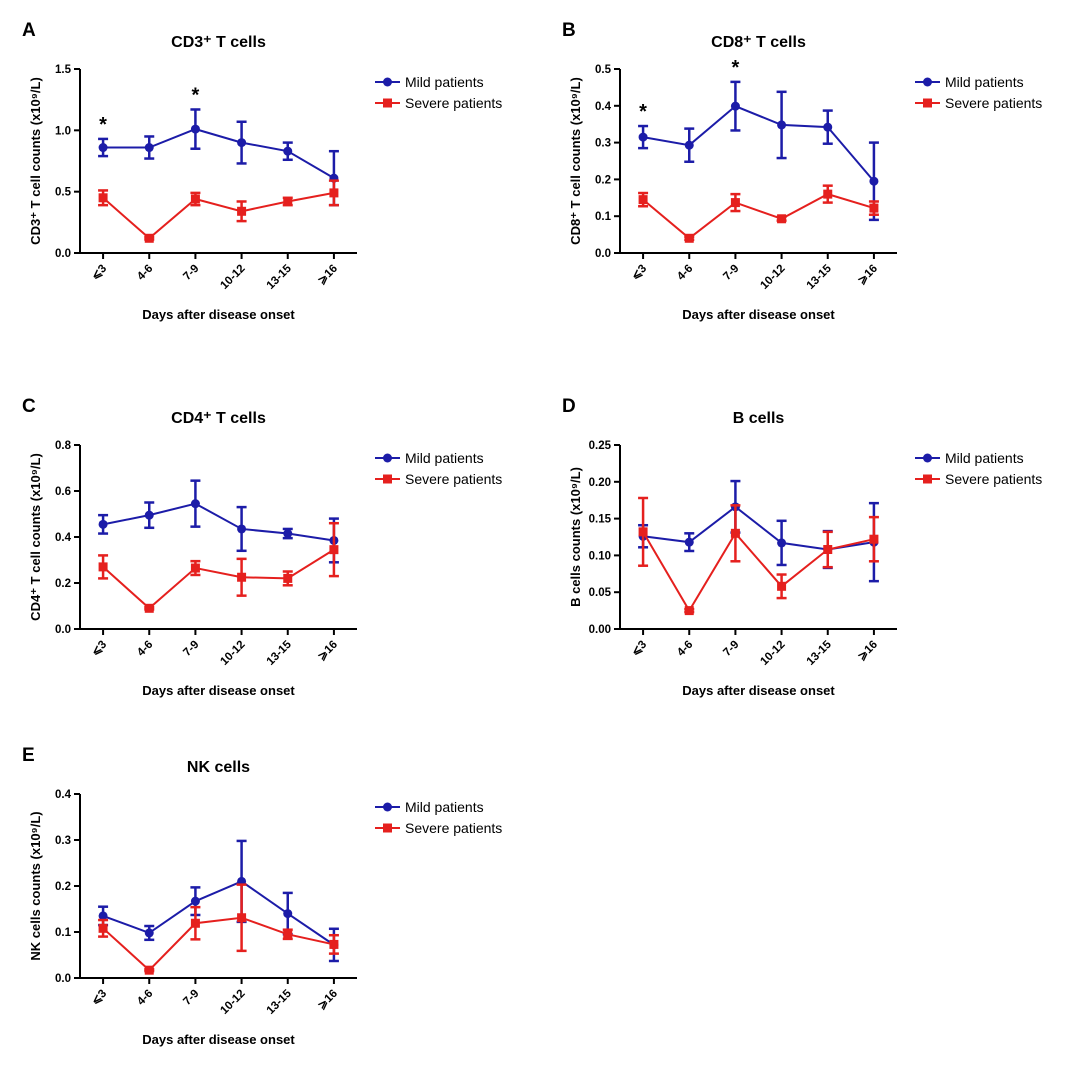 This screenshot has width=1080, height=1089. What do you see at coordinates (600, 630) in the screenshot?
I see `y-tick-label: 0.00` at bounding box center [600, 630].